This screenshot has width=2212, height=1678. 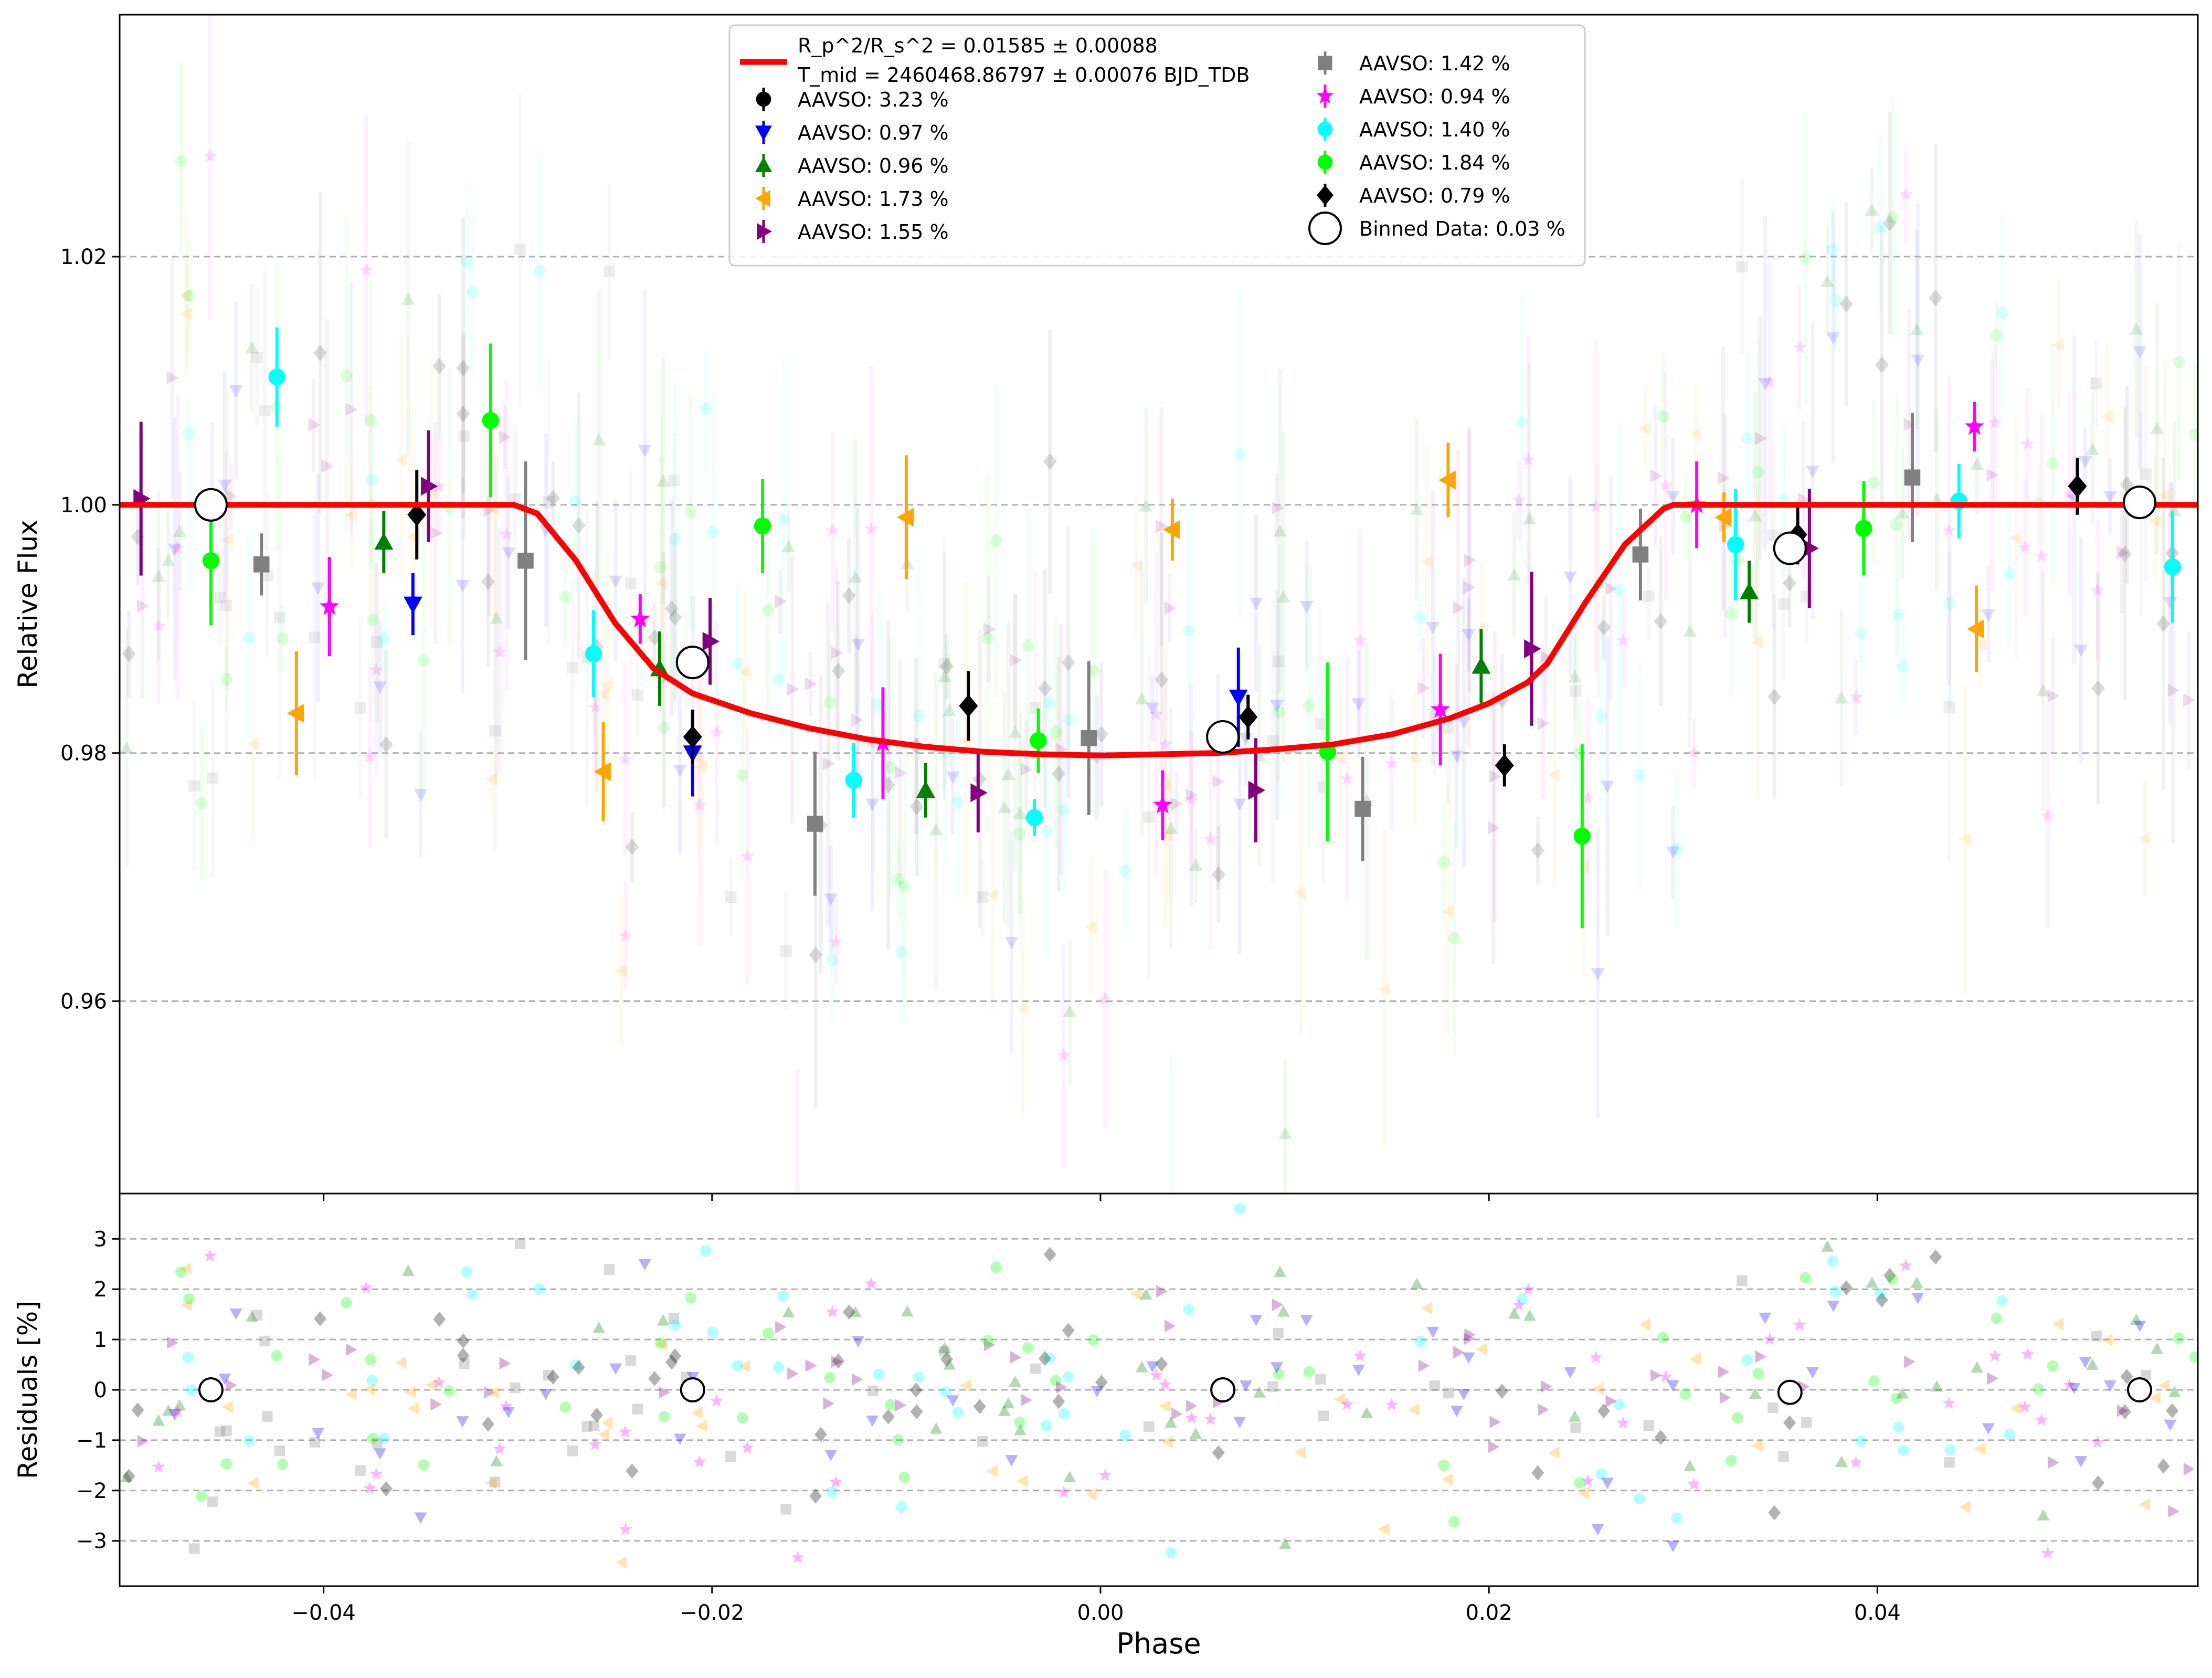 What do you see at coordinates (1175, 1391) in the screenshot?
I see `residual-binned-layer` at bounding box center [1175, 1391].